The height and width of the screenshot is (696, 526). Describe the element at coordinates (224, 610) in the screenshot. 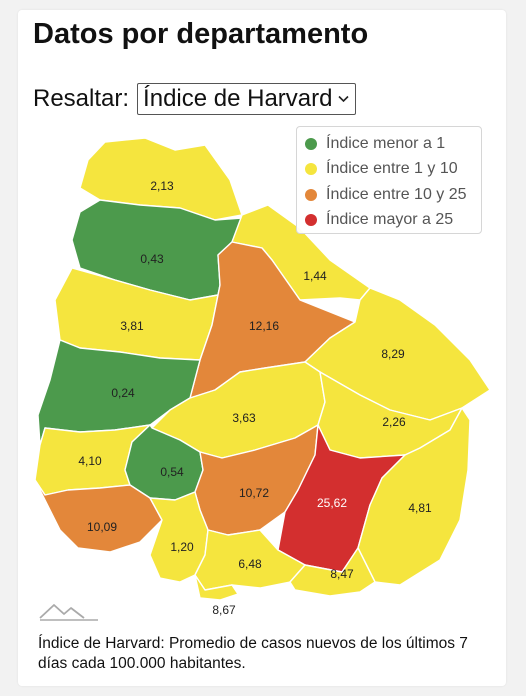

I see `department-label-18: 8,67` at that location.